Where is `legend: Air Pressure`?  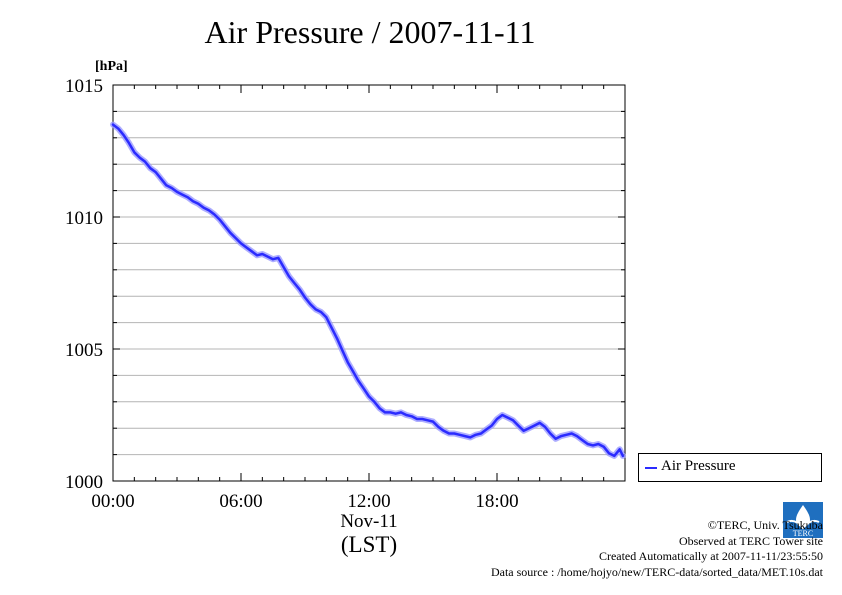
legend: Air Pressure is located at coordinates (730, 467).